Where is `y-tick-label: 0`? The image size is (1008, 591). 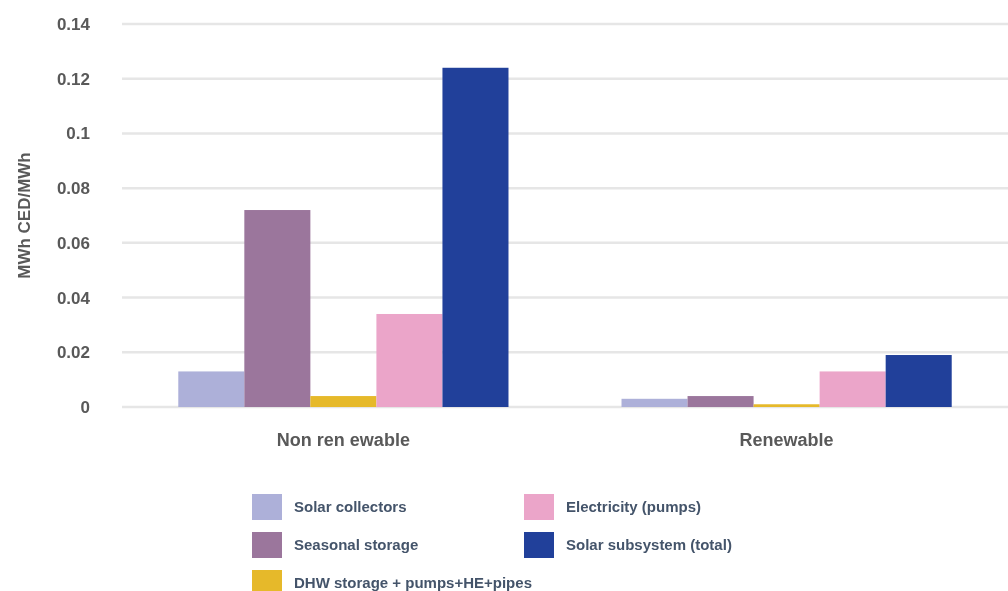 y-tick-label: 0 is located at coordinates (85, 407).